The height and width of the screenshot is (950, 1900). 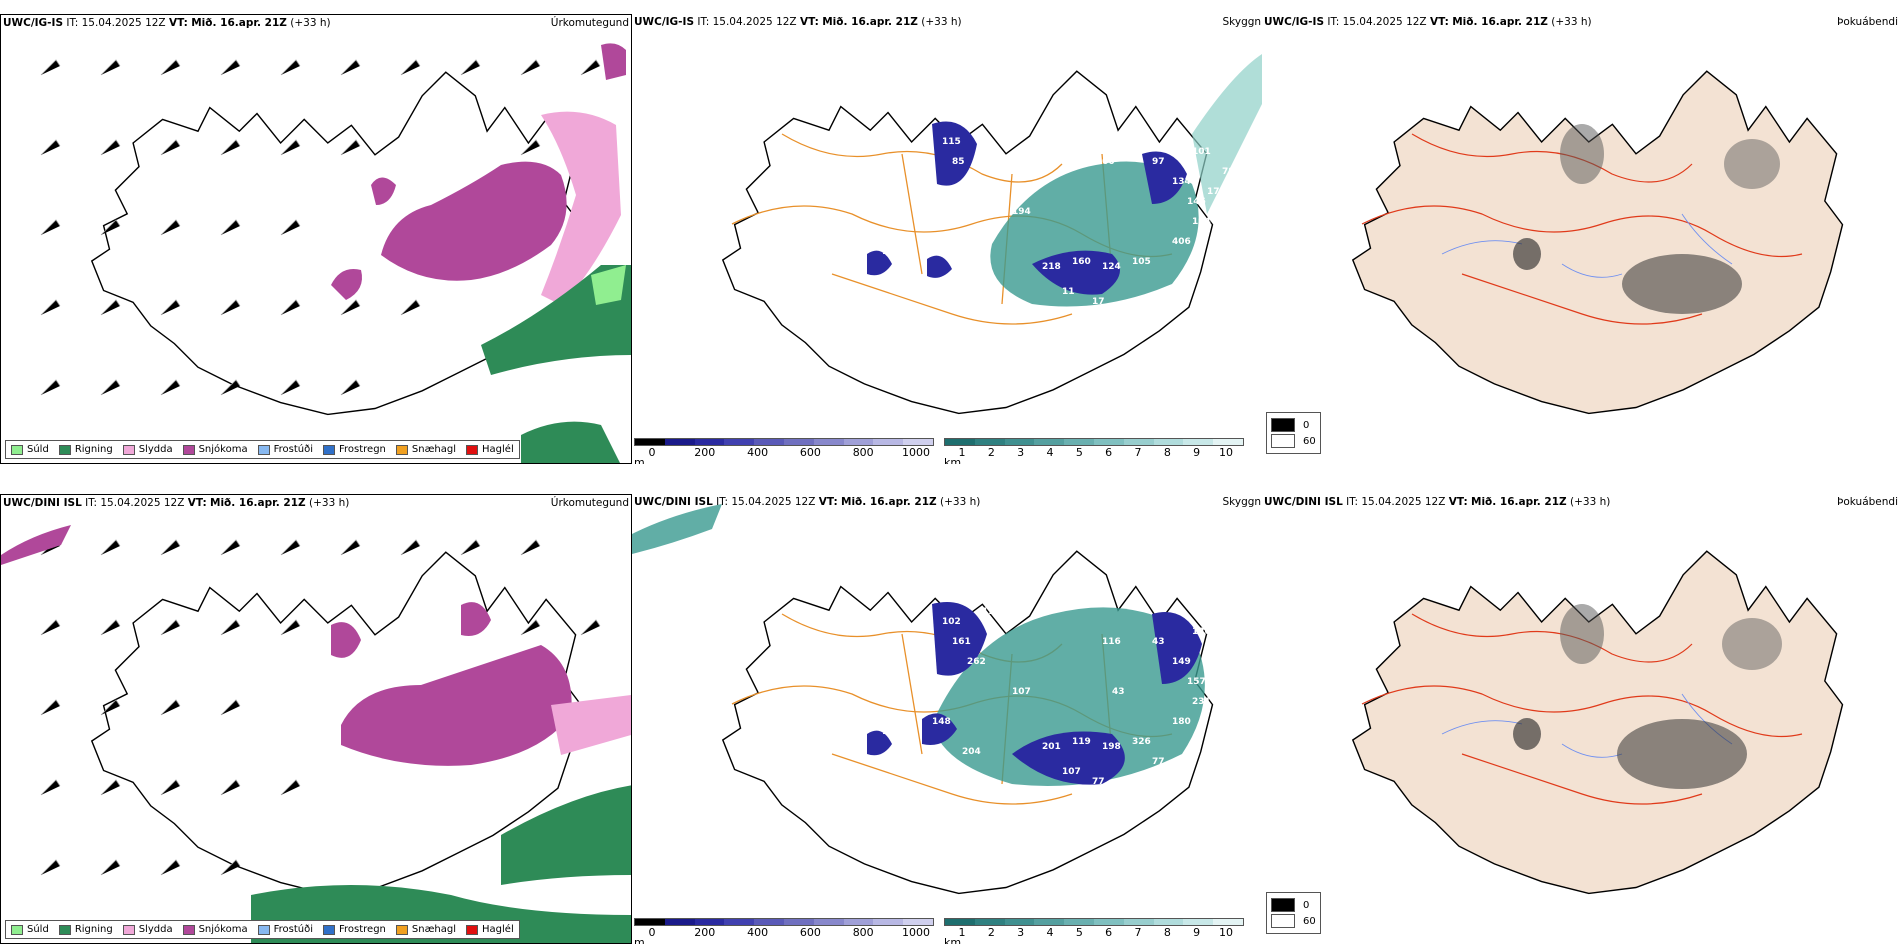 I want to click on precip-map, so click(x=335, y=253).